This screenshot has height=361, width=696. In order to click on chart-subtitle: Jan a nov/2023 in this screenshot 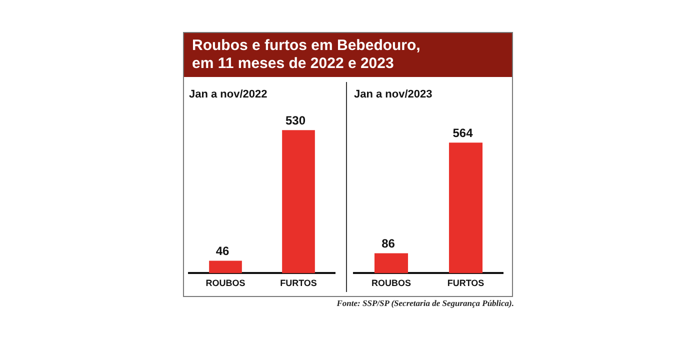, I will do `click(393, 94)`.